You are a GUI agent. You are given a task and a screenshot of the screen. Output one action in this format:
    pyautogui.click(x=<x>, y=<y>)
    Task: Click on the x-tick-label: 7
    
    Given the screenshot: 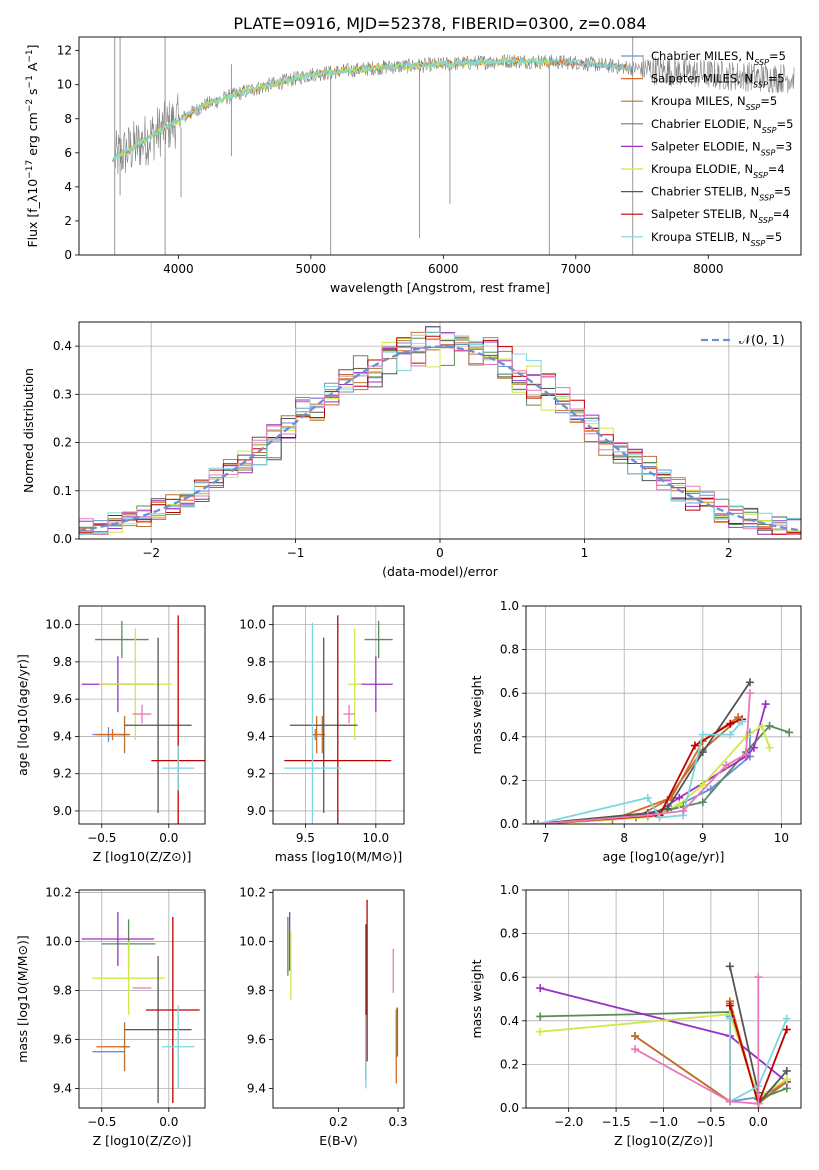 What is the action you would take?
    pyautogui.click(x=546, y=838)
    